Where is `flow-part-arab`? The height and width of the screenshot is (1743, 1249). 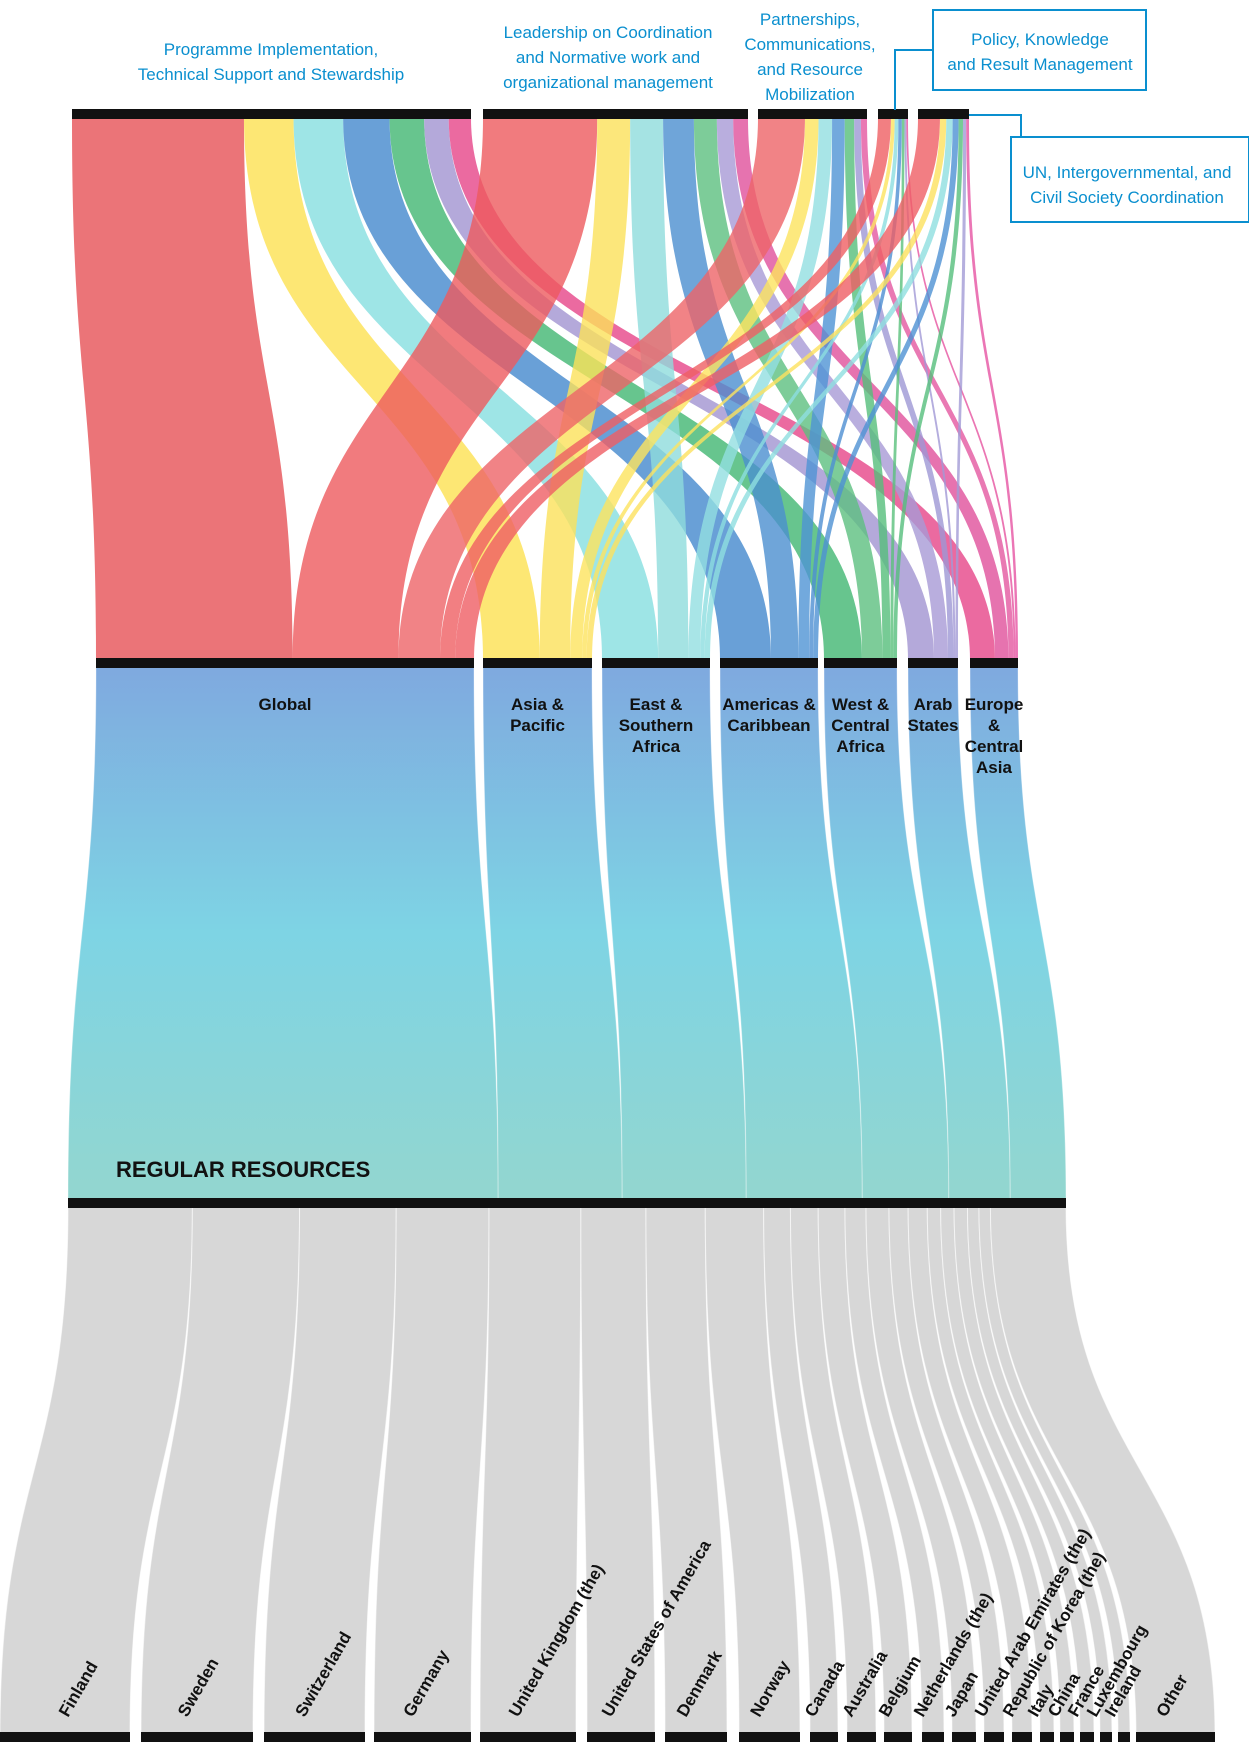 flow-part-arab is located at coordinates (904, 389).